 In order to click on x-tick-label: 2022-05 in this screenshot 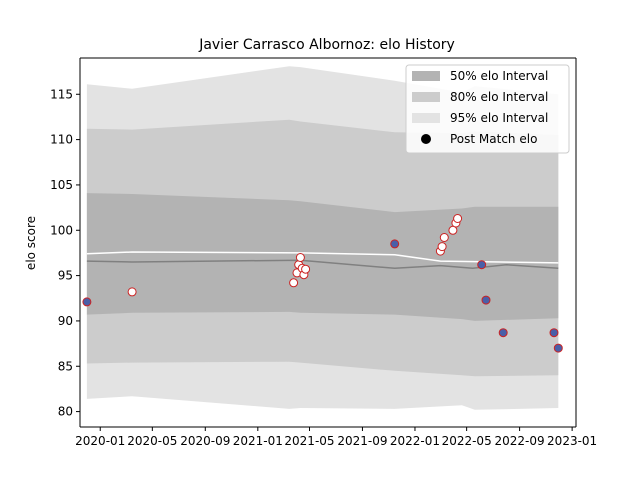, I will do `click(467, 441)`.